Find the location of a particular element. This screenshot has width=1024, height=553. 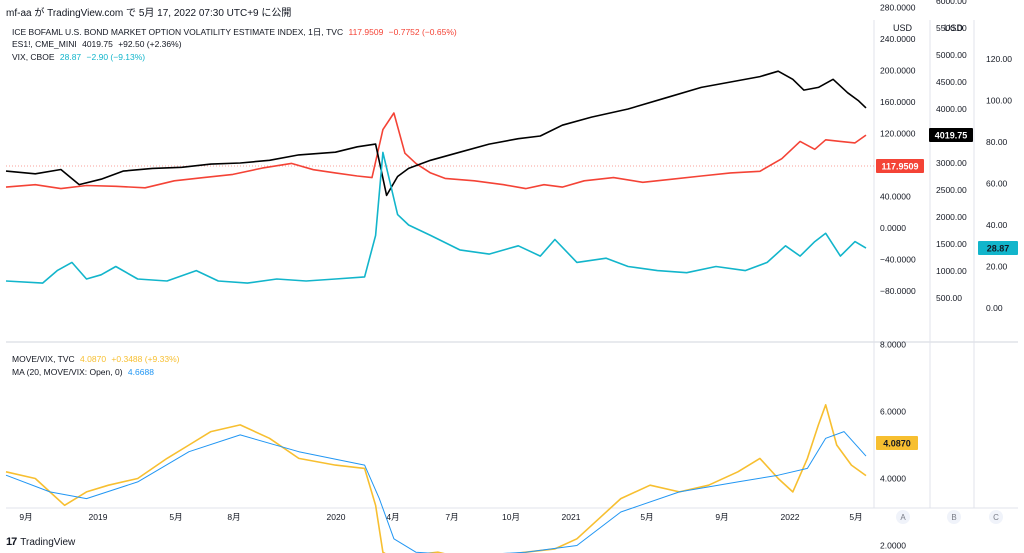

axis-b-letter: B is located at coordinates (953, 517).